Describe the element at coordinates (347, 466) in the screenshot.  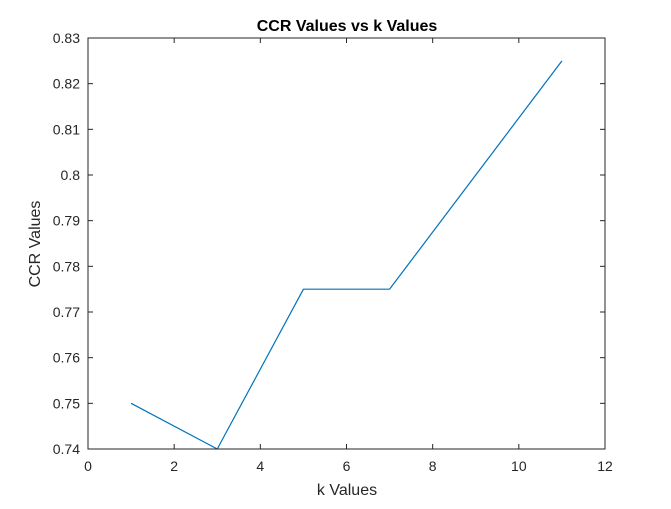
I see `x-tick-label: 6` at that location.